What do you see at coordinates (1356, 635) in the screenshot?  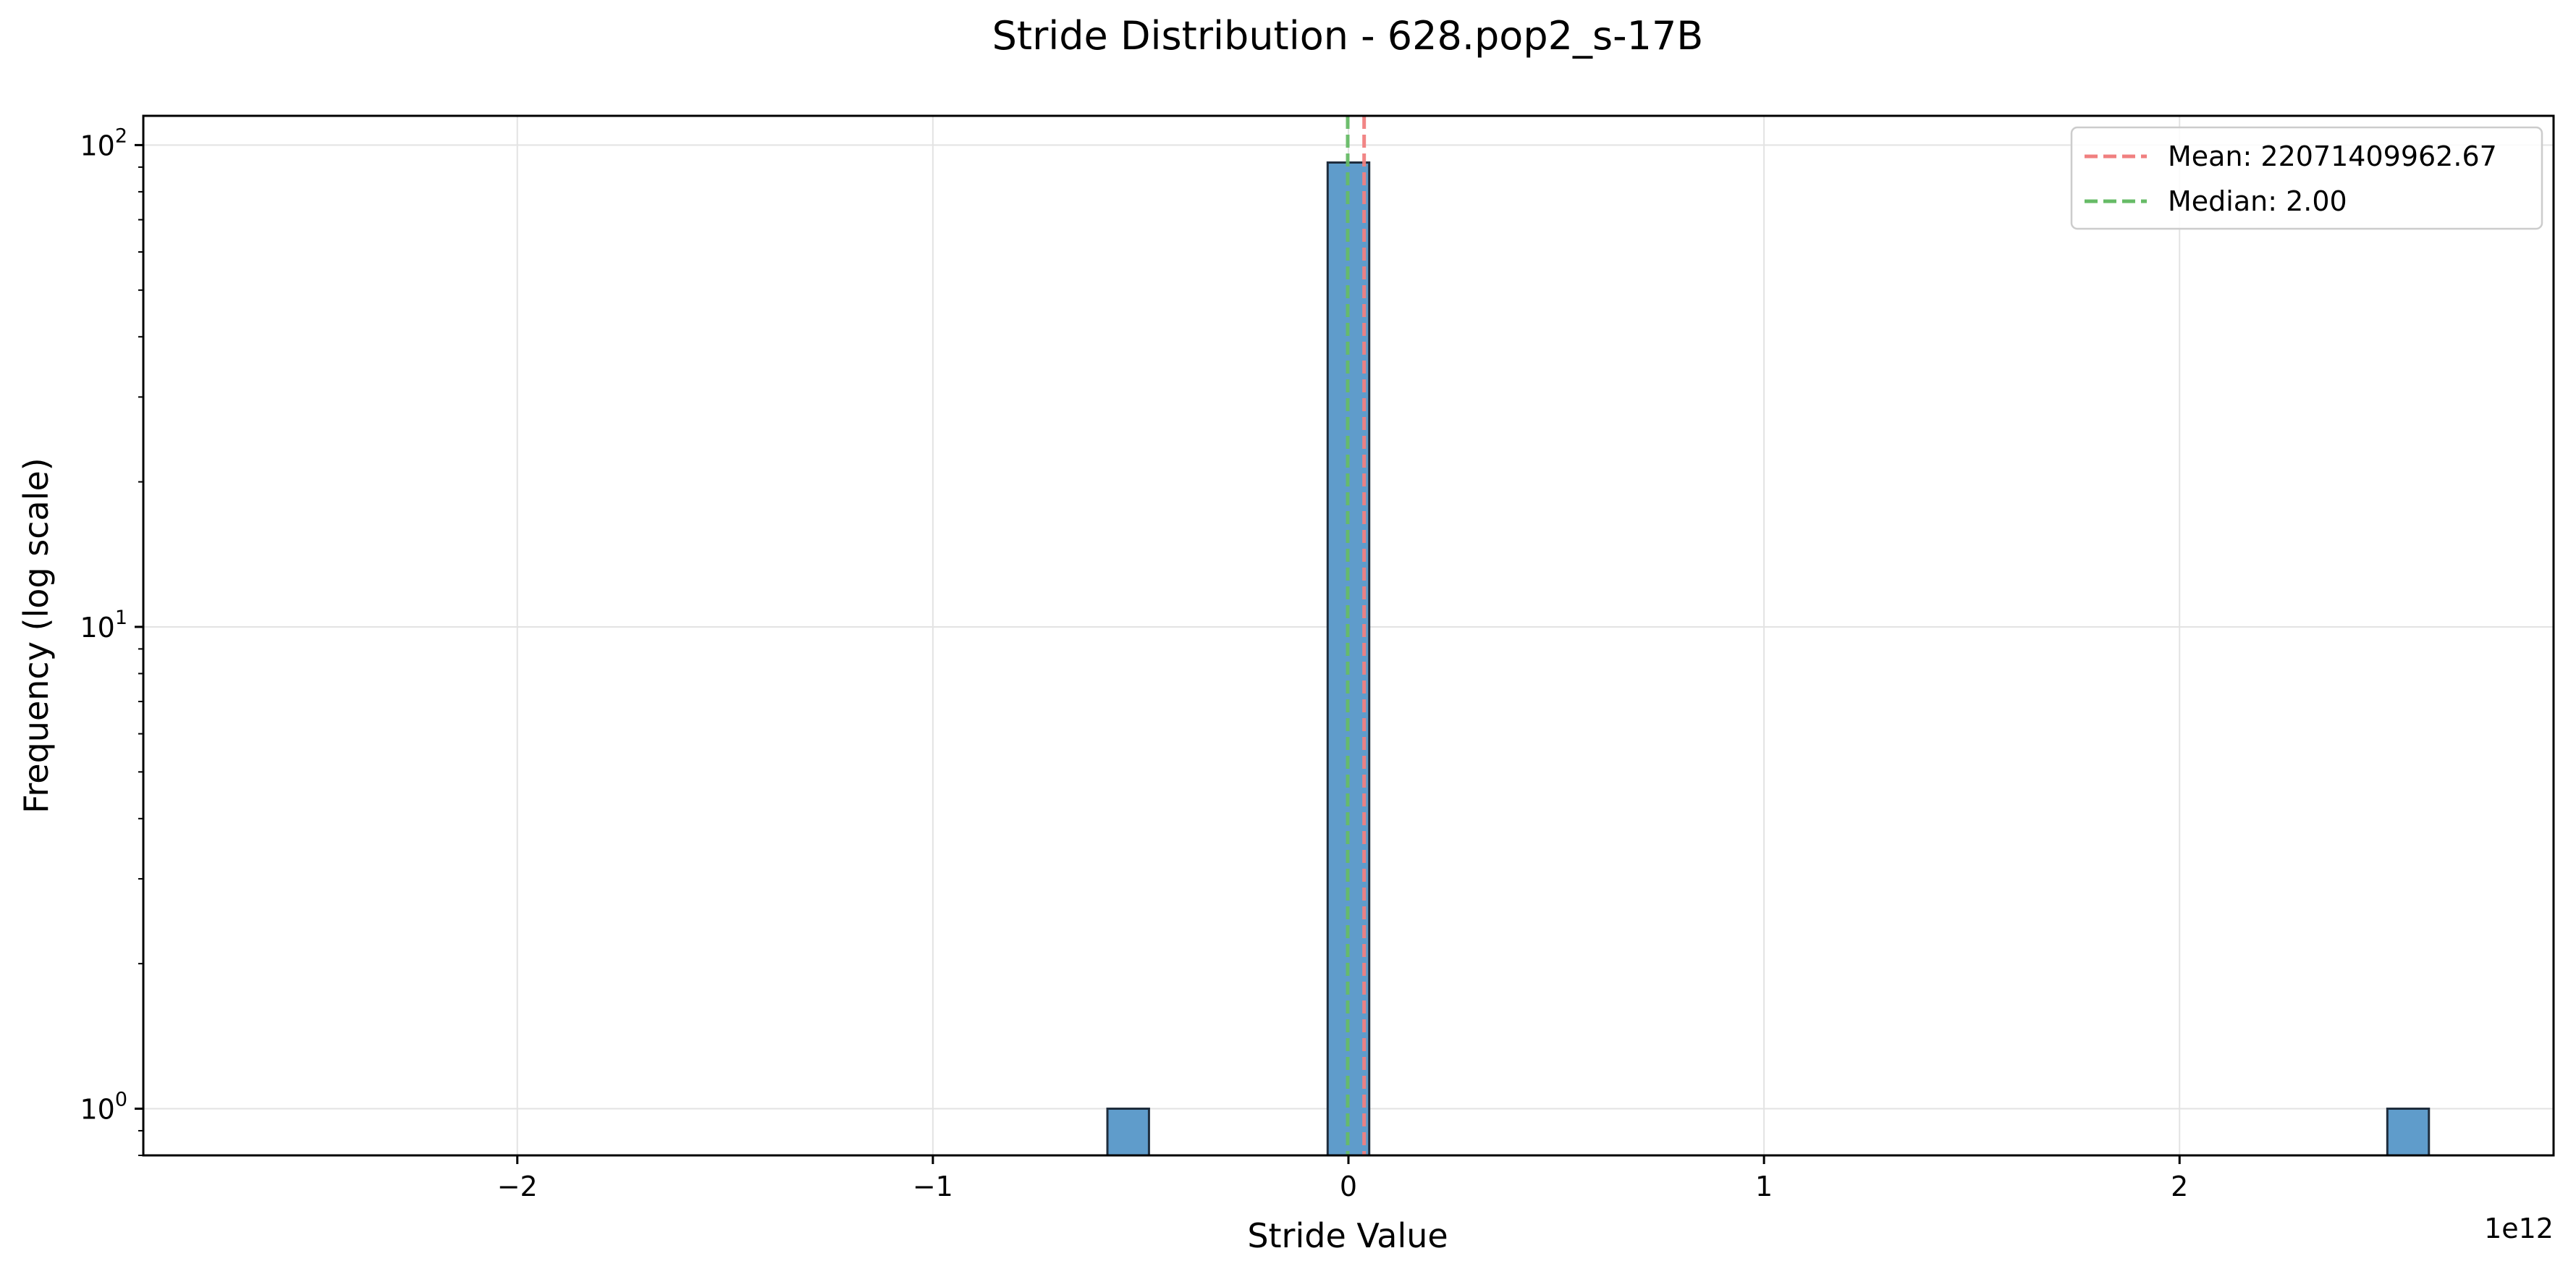 I see `reference-lines` at bounding box center [1356, 635].